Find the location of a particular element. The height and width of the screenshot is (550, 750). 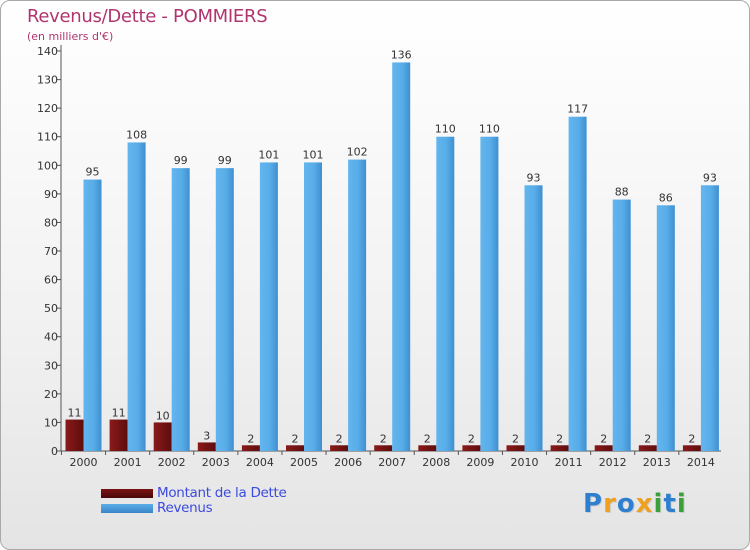

y-tick-label: 40 is located at coordinates (51, 337).